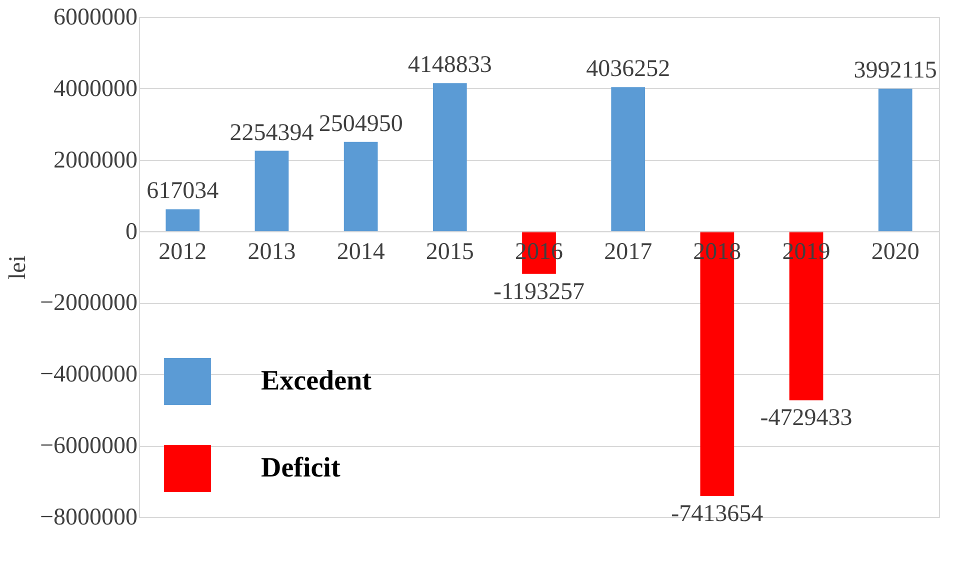 The image size is (958, 583). I want to click on x-tick-label: 2017, so click(628, 251).